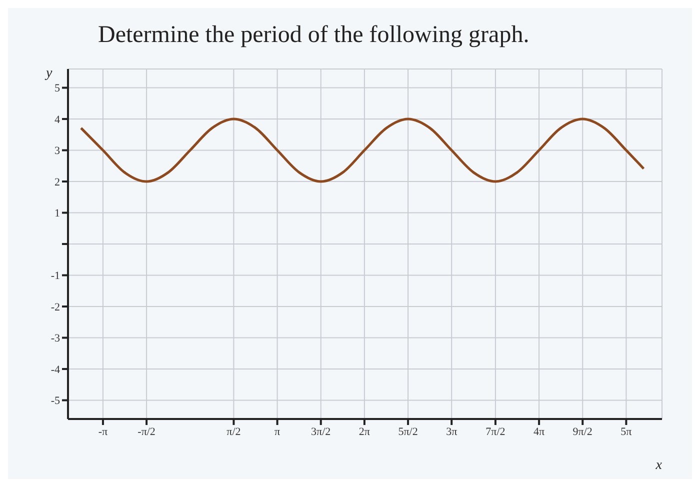 The width and height of the screenshot is (700, 486). What do you see at coordinates (452, 432) in the screenshot?
I see `x-tick-label: 3π` at bounding box center [452, 432].